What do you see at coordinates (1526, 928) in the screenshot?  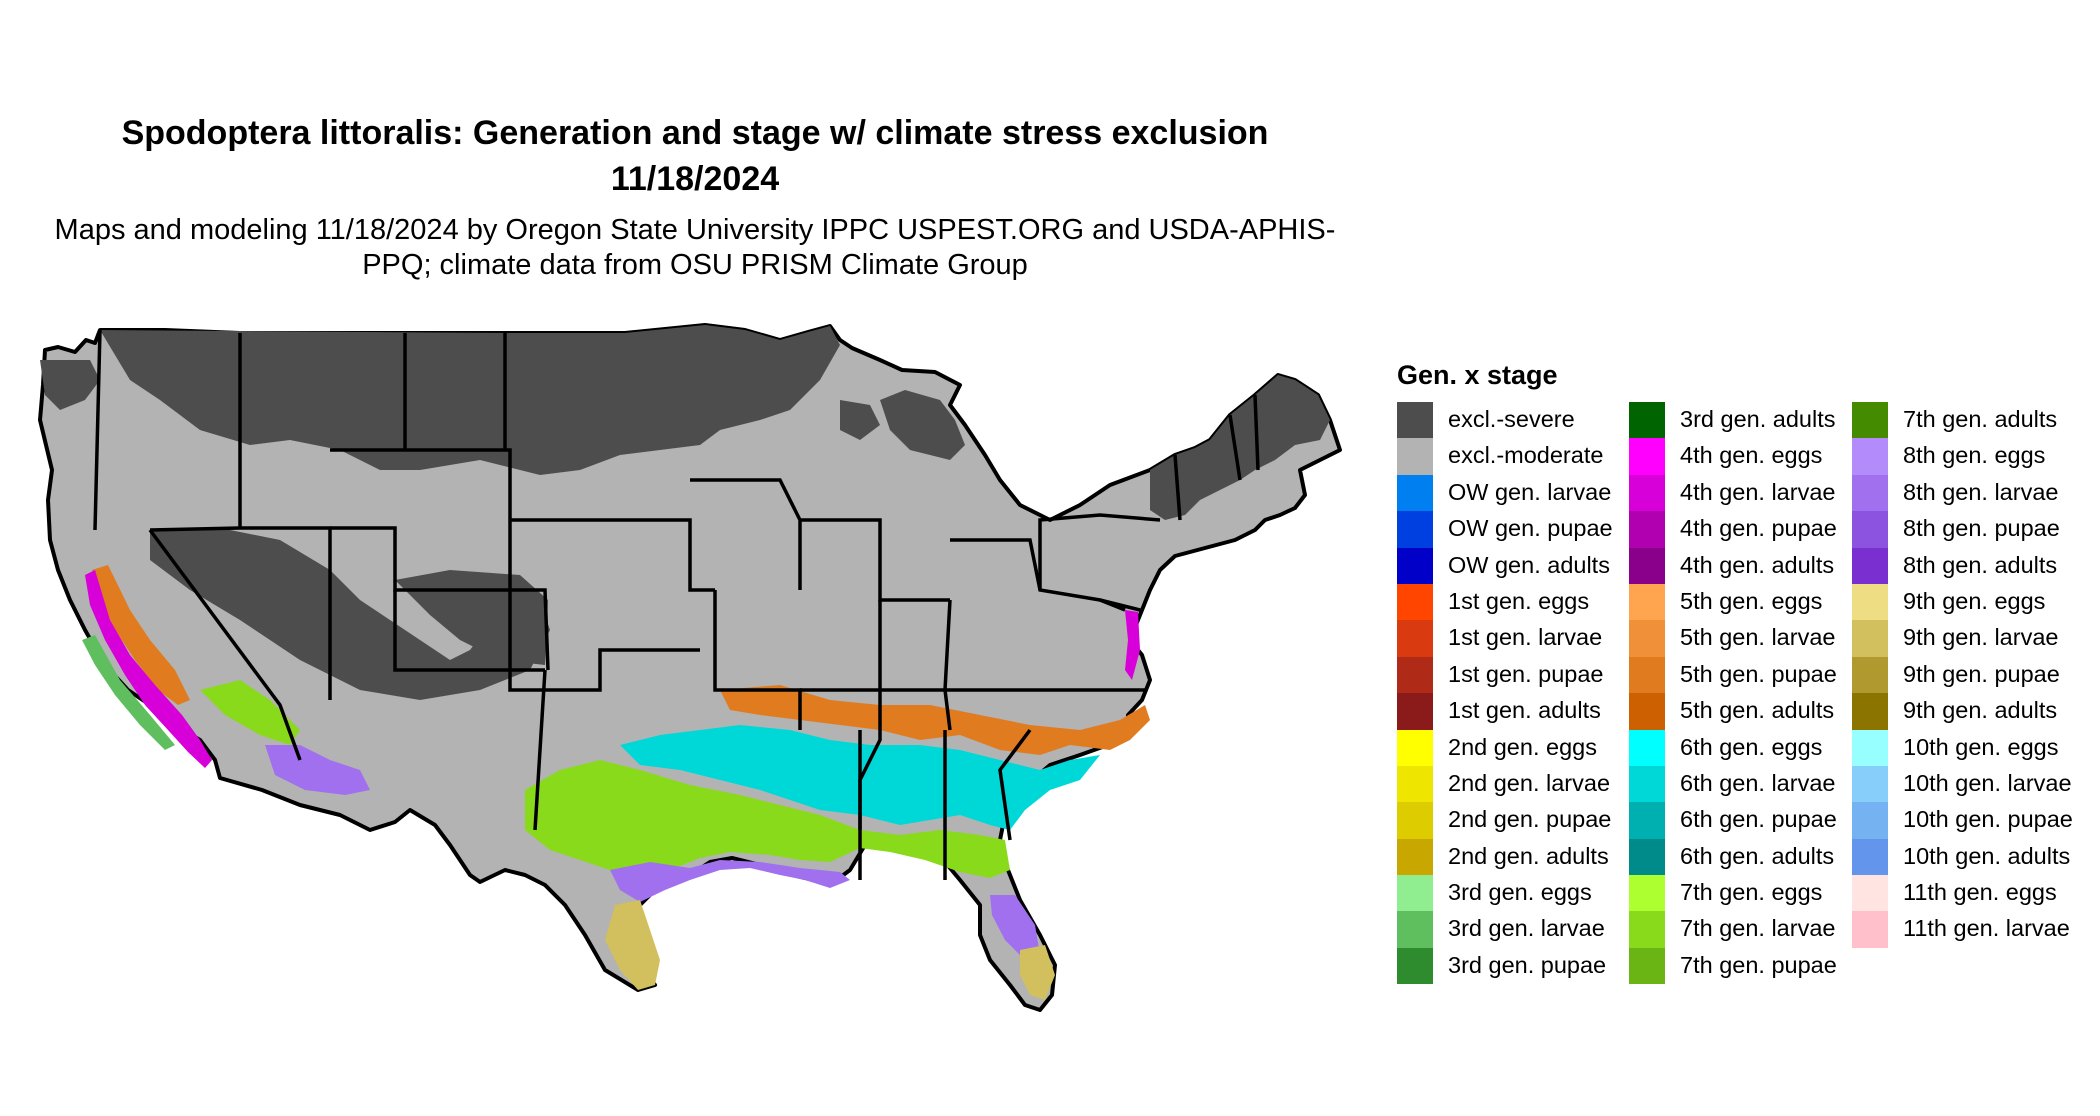 I see `legend-label: 3rd gen. larvae` at bounding box center [1526, 928].